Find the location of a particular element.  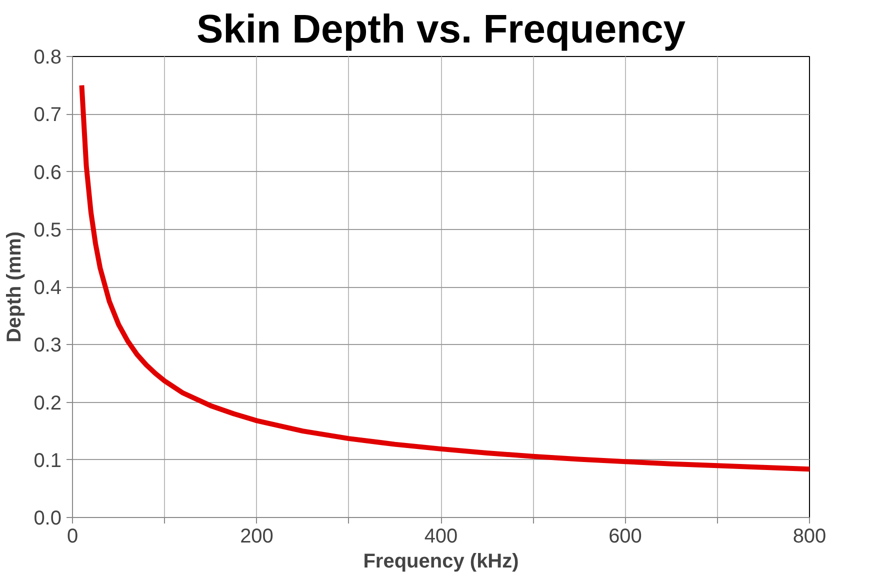

y-tick-label: 0.3 is located at coordinates (48, 345).